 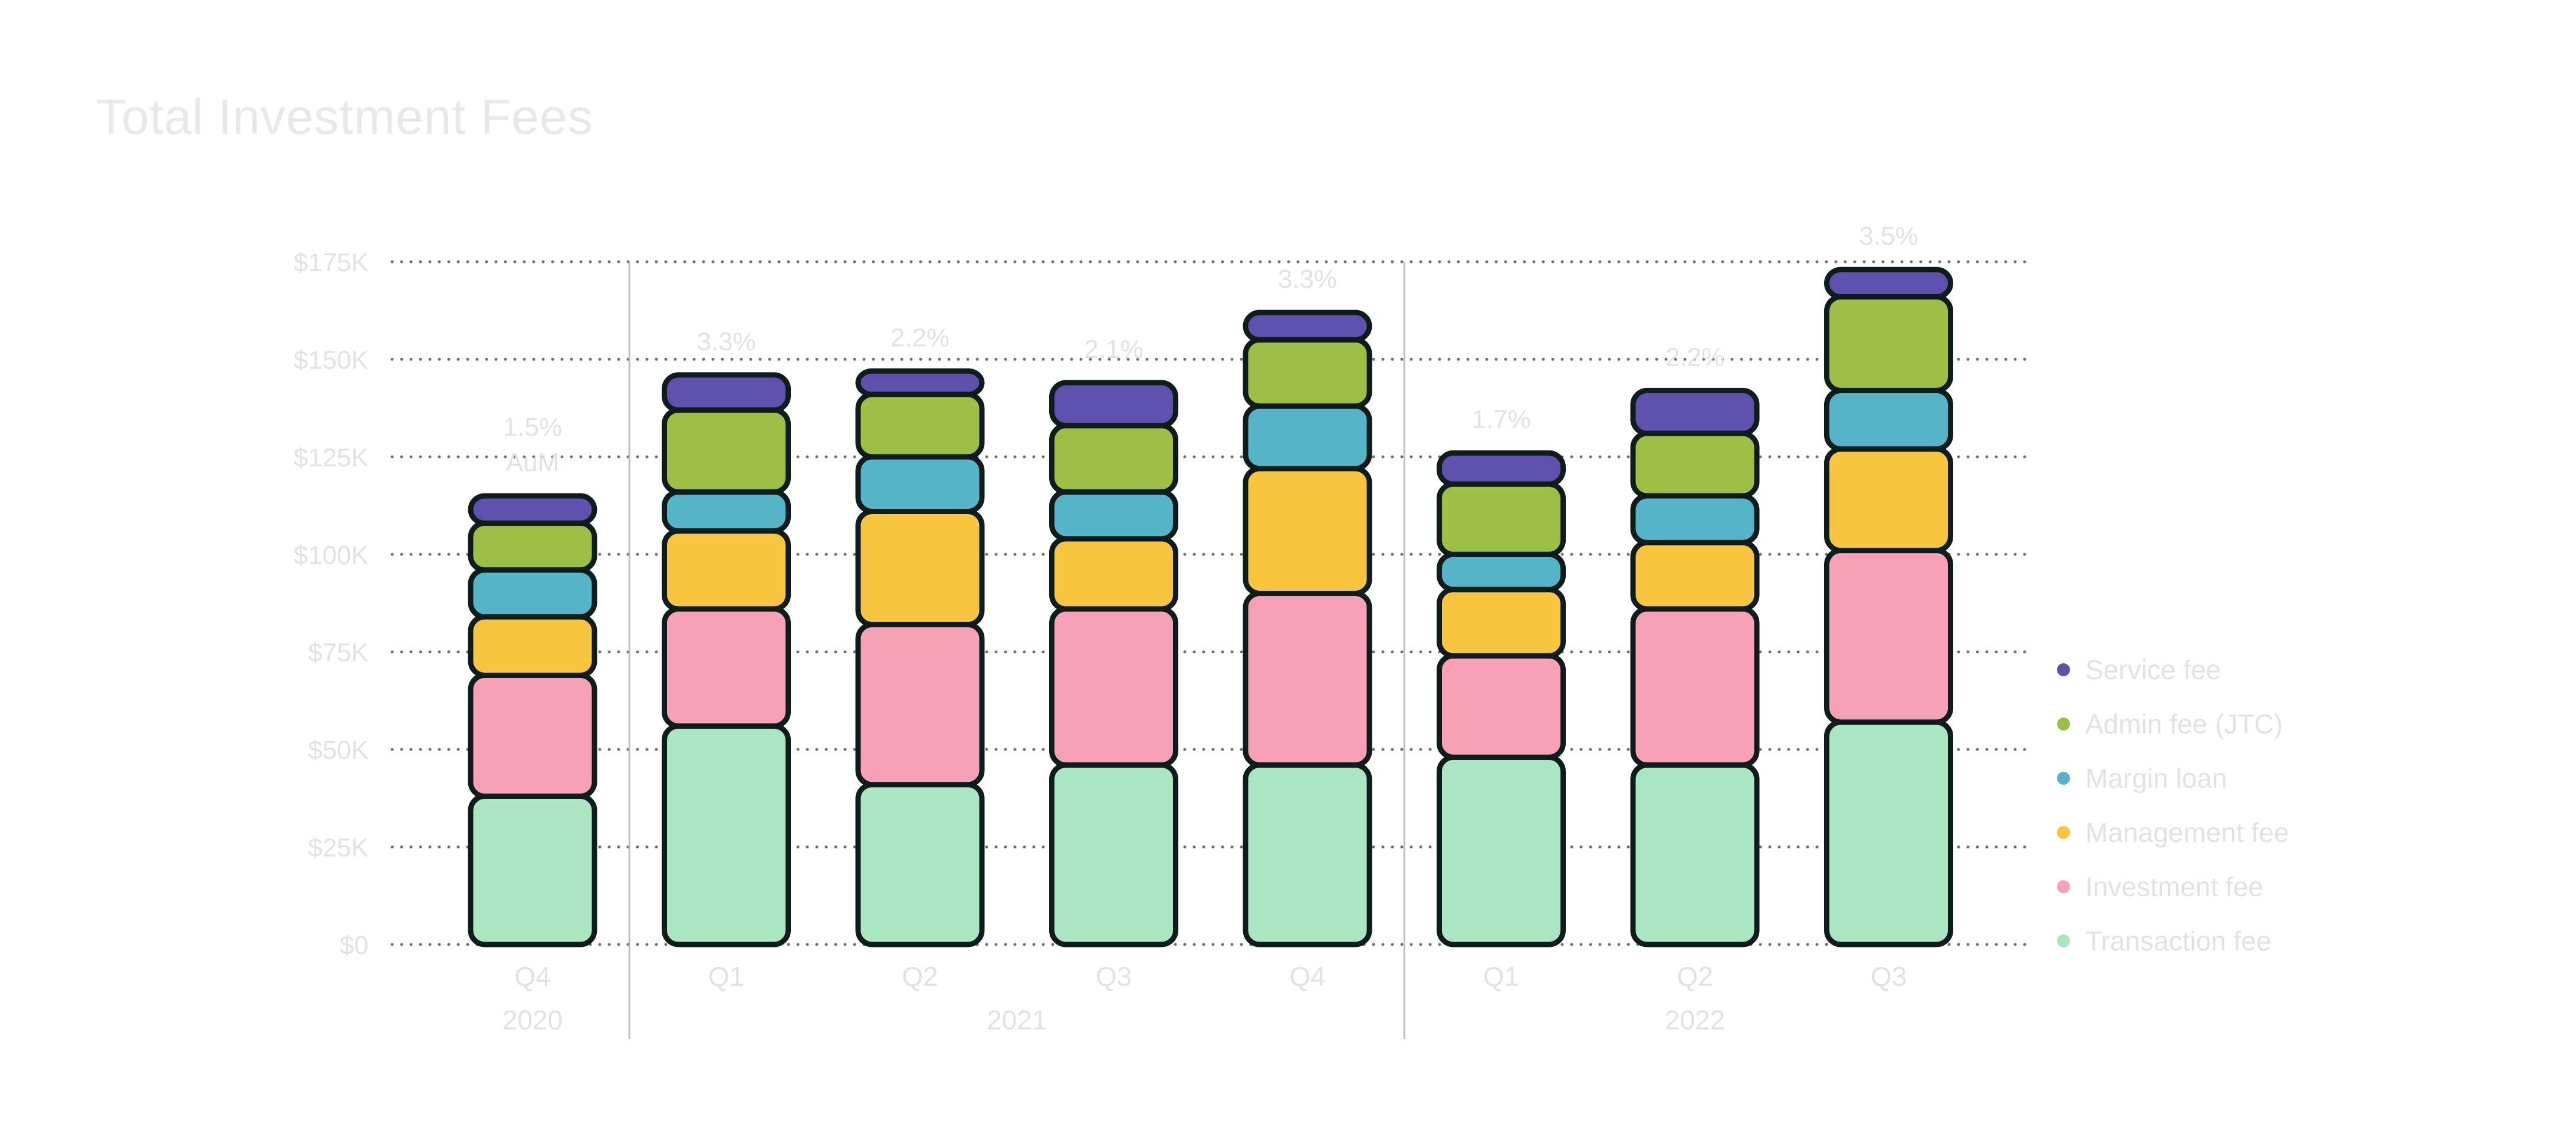 What do you see at coordinates (1017, 1020) in the screenshot?
I see `x-group-label: 2021` at bounding box center [1017, 1020].